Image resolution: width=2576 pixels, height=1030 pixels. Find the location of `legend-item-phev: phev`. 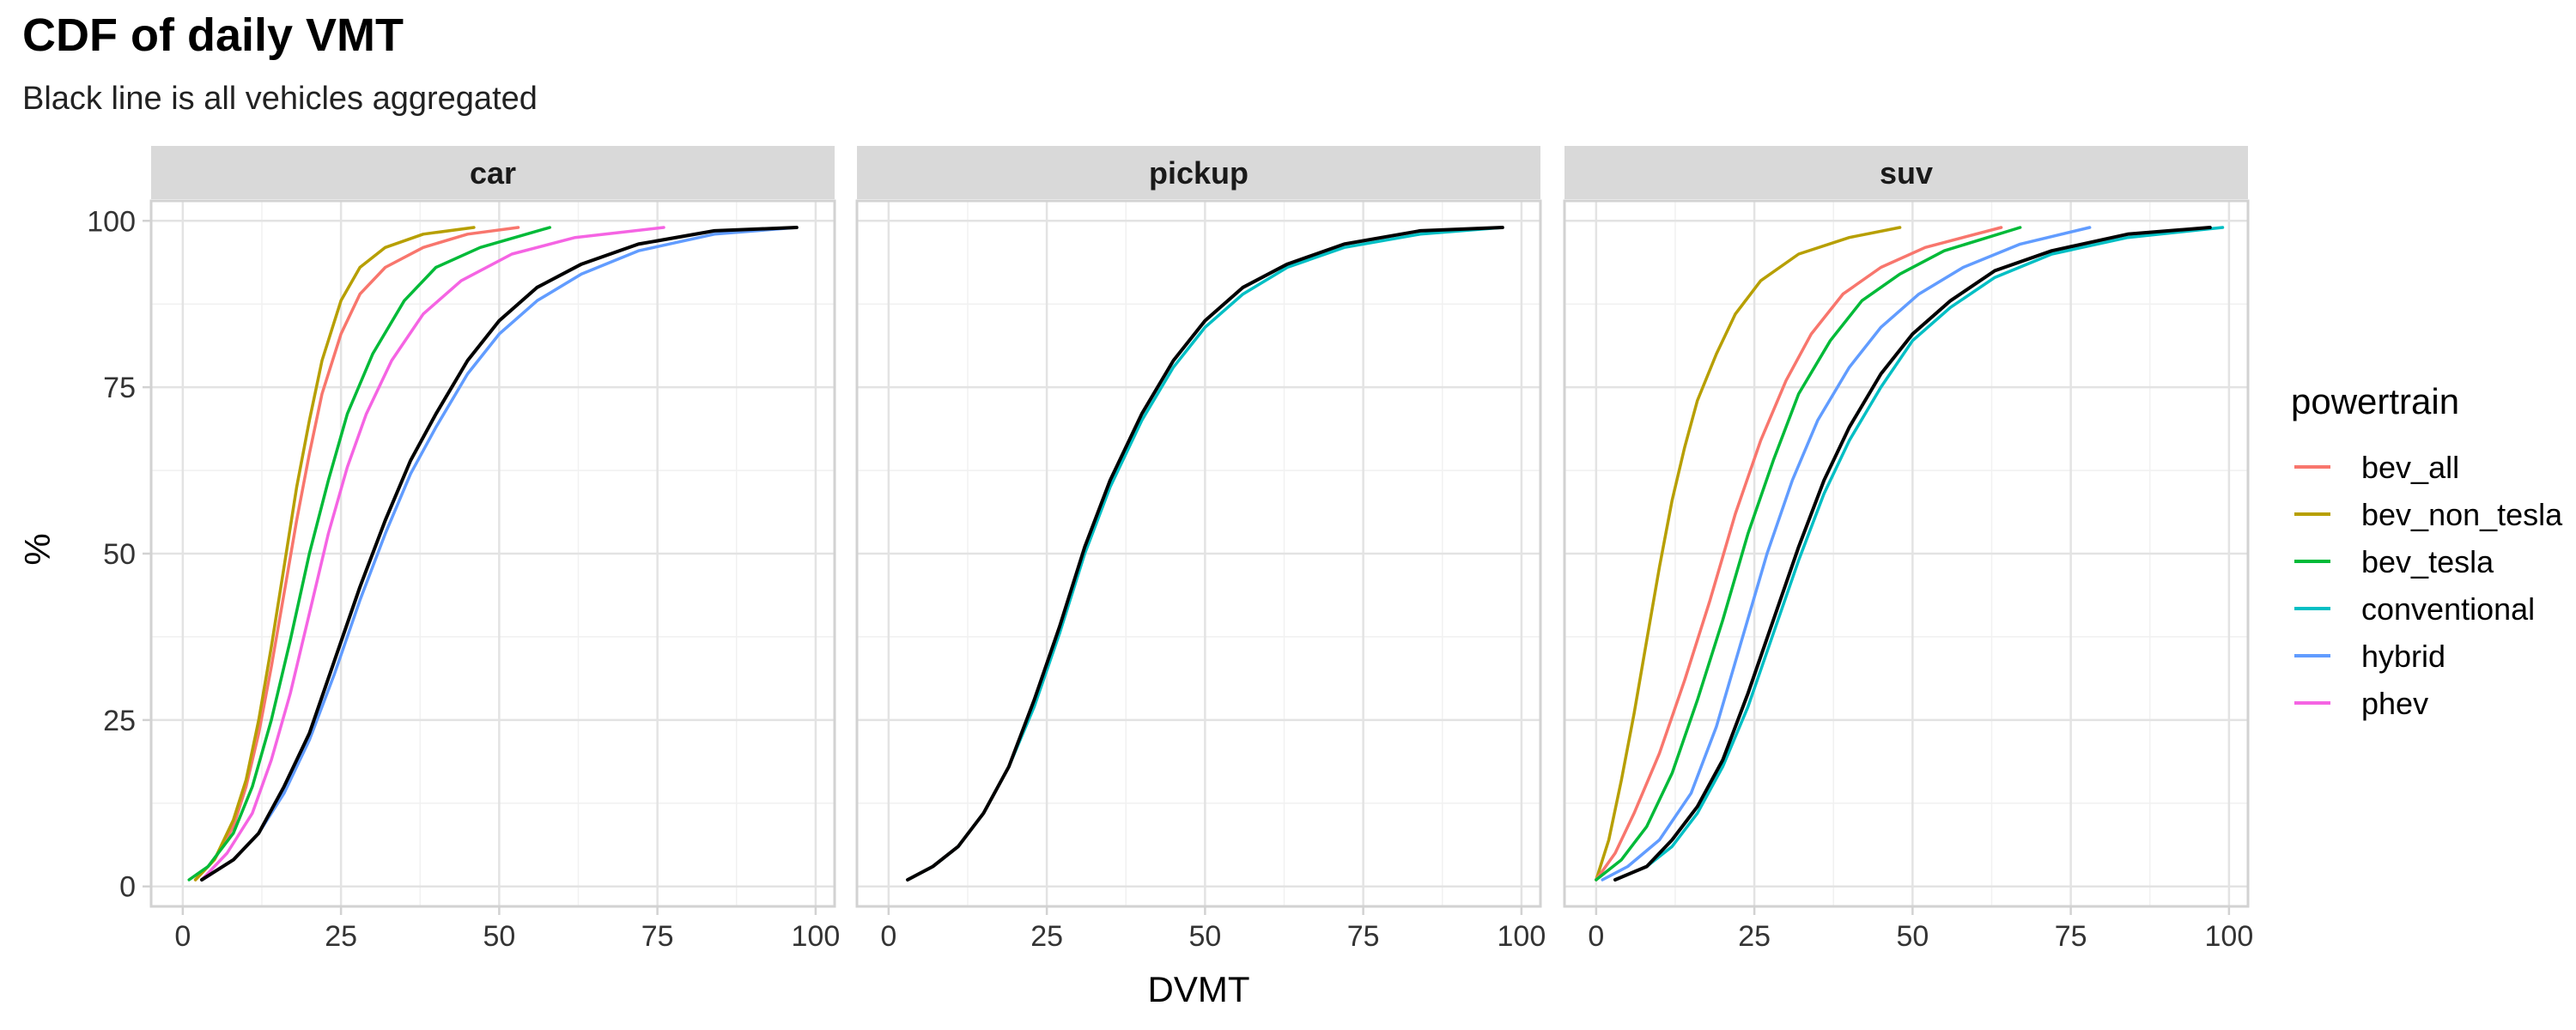

legend-item-phev: phev is located at coordinates (2361, 703).